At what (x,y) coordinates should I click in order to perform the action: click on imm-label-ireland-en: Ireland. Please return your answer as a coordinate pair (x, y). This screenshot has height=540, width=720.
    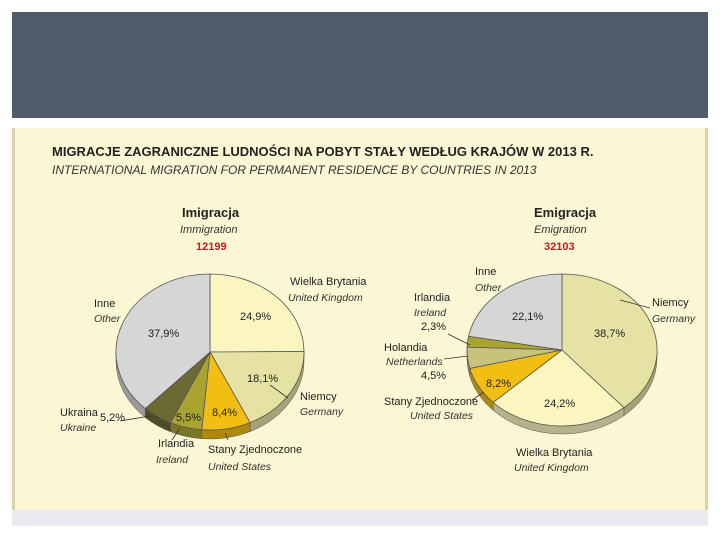
    Looking at the image, I should click on (172, 460).